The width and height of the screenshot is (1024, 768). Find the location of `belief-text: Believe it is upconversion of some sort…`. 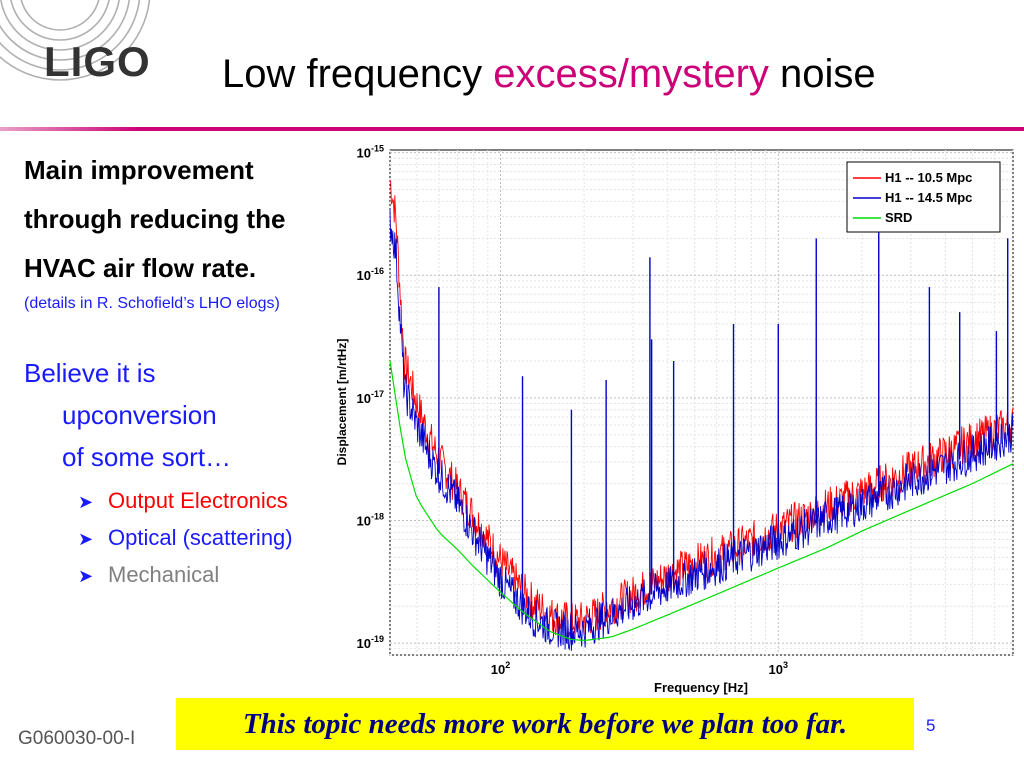

belief-text: Believe it is upconversion of some sort… is located at coordinates (127, 415).